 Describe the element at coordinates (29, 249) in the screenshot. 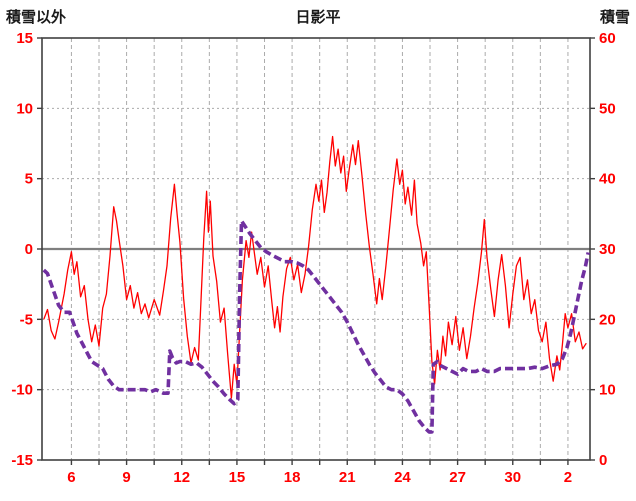

I see `left-axis-tick-label: 0` at that location.